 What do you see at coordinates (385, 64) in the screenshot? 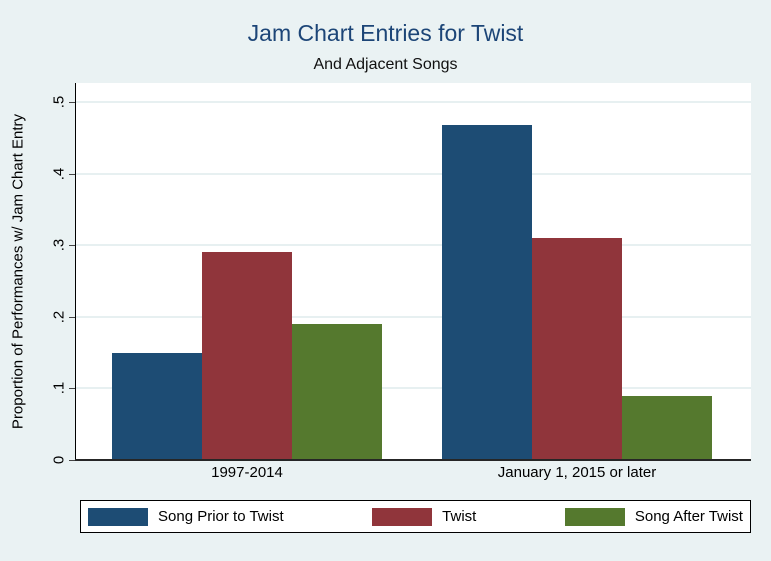
I see `chart-subtitle: And Adjacent Songs` at bounding box center [385, 64].